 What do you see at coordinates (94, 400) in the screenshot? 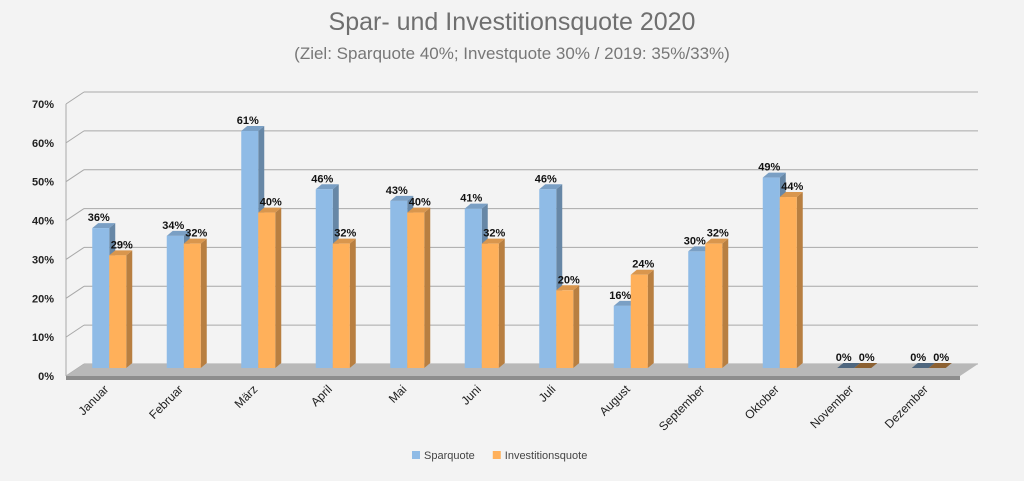
I see `x-tick-label: Januar` at bounding box center [94, 400].